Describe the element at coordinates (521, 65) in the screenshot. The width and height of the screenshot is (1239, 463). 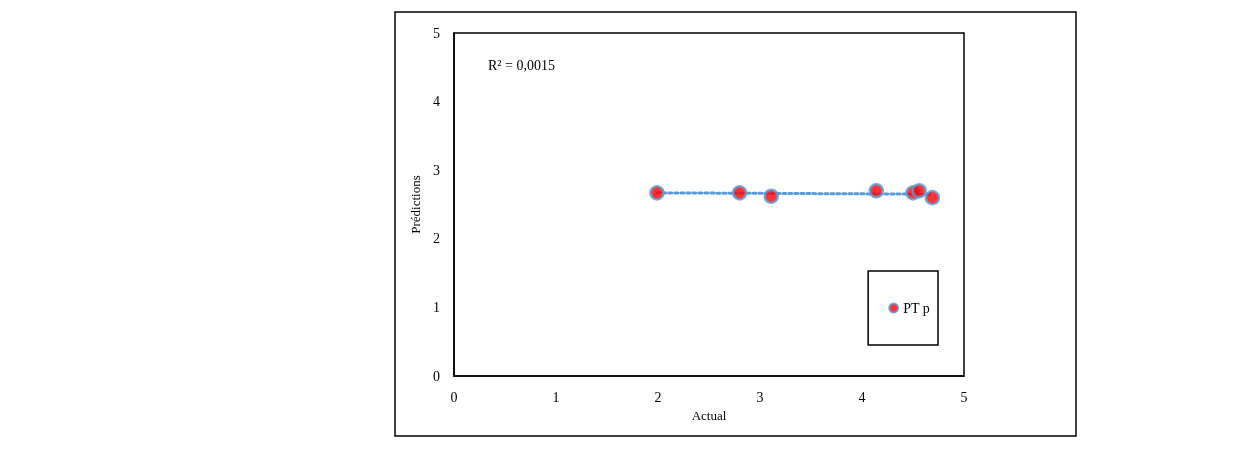
I see `annotation: R² = 0,0015` at that location.